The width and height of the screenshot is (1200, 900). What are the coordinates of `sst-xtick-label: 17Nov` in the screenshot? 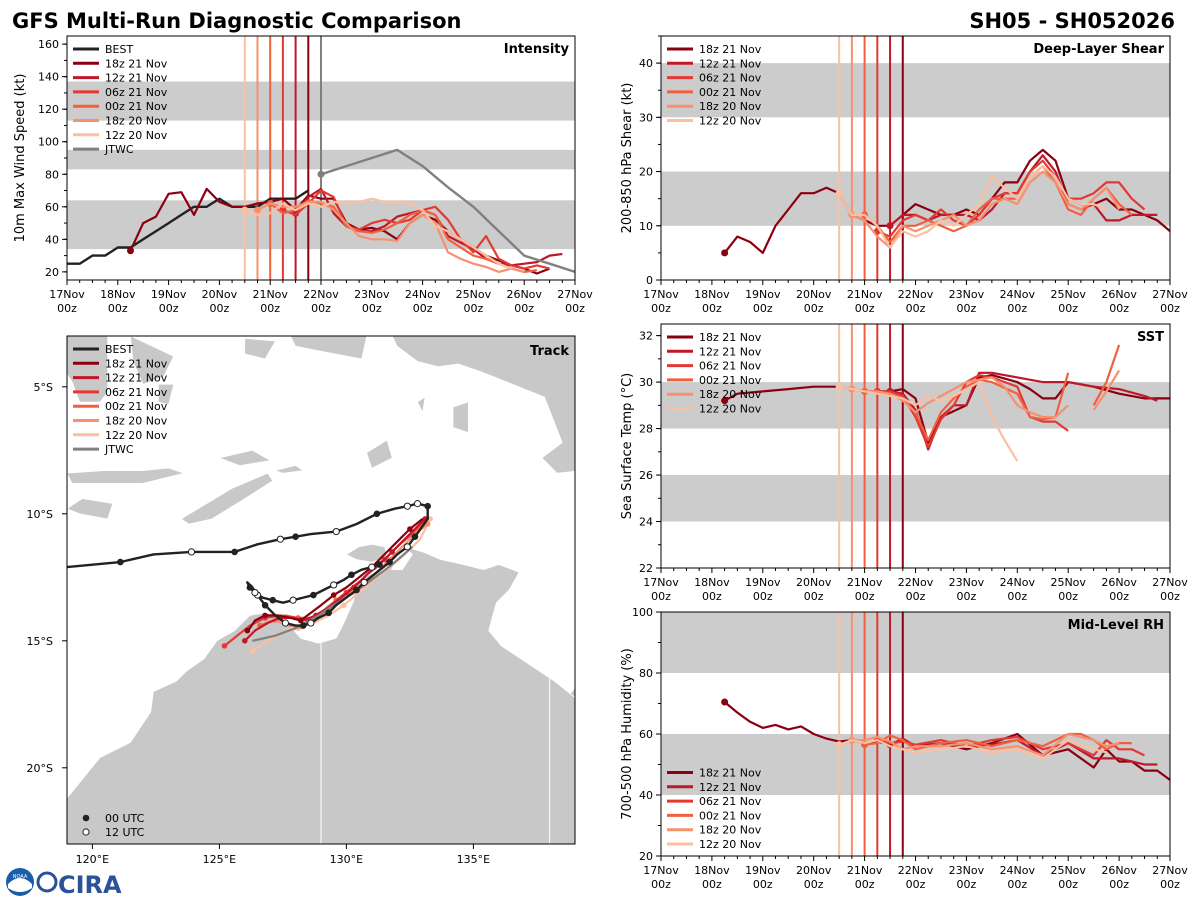 It's located at (661, 582).